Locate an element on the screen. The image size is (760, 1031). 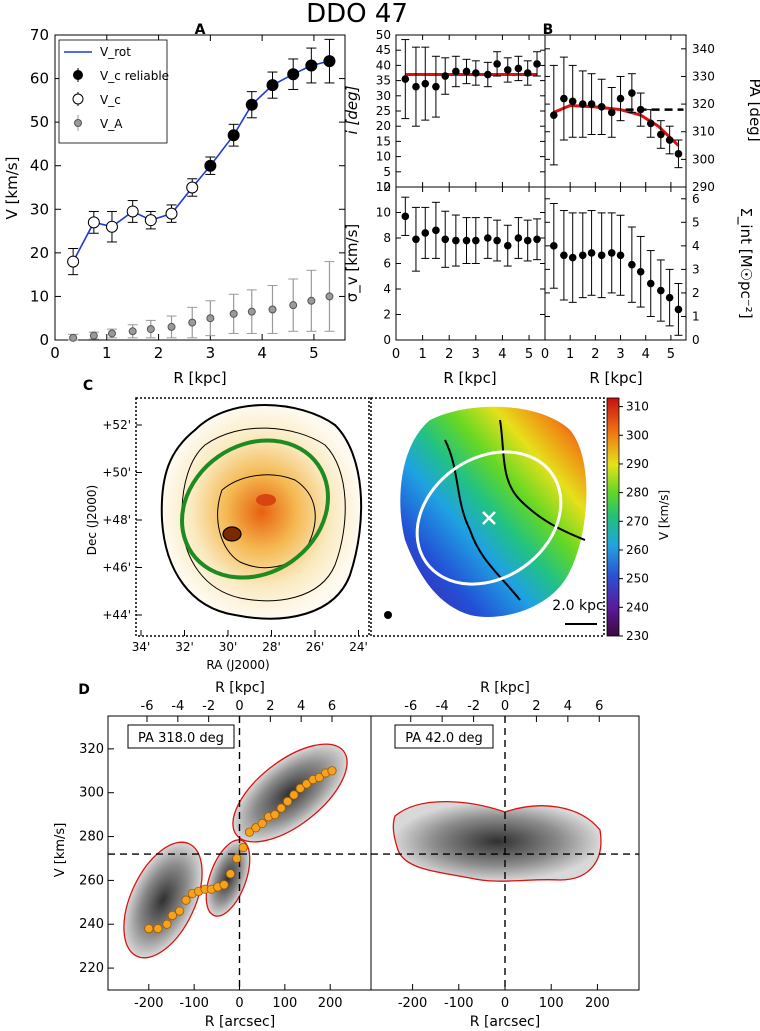
b-ytick-label: 12 is located at coordinates (383, 187).